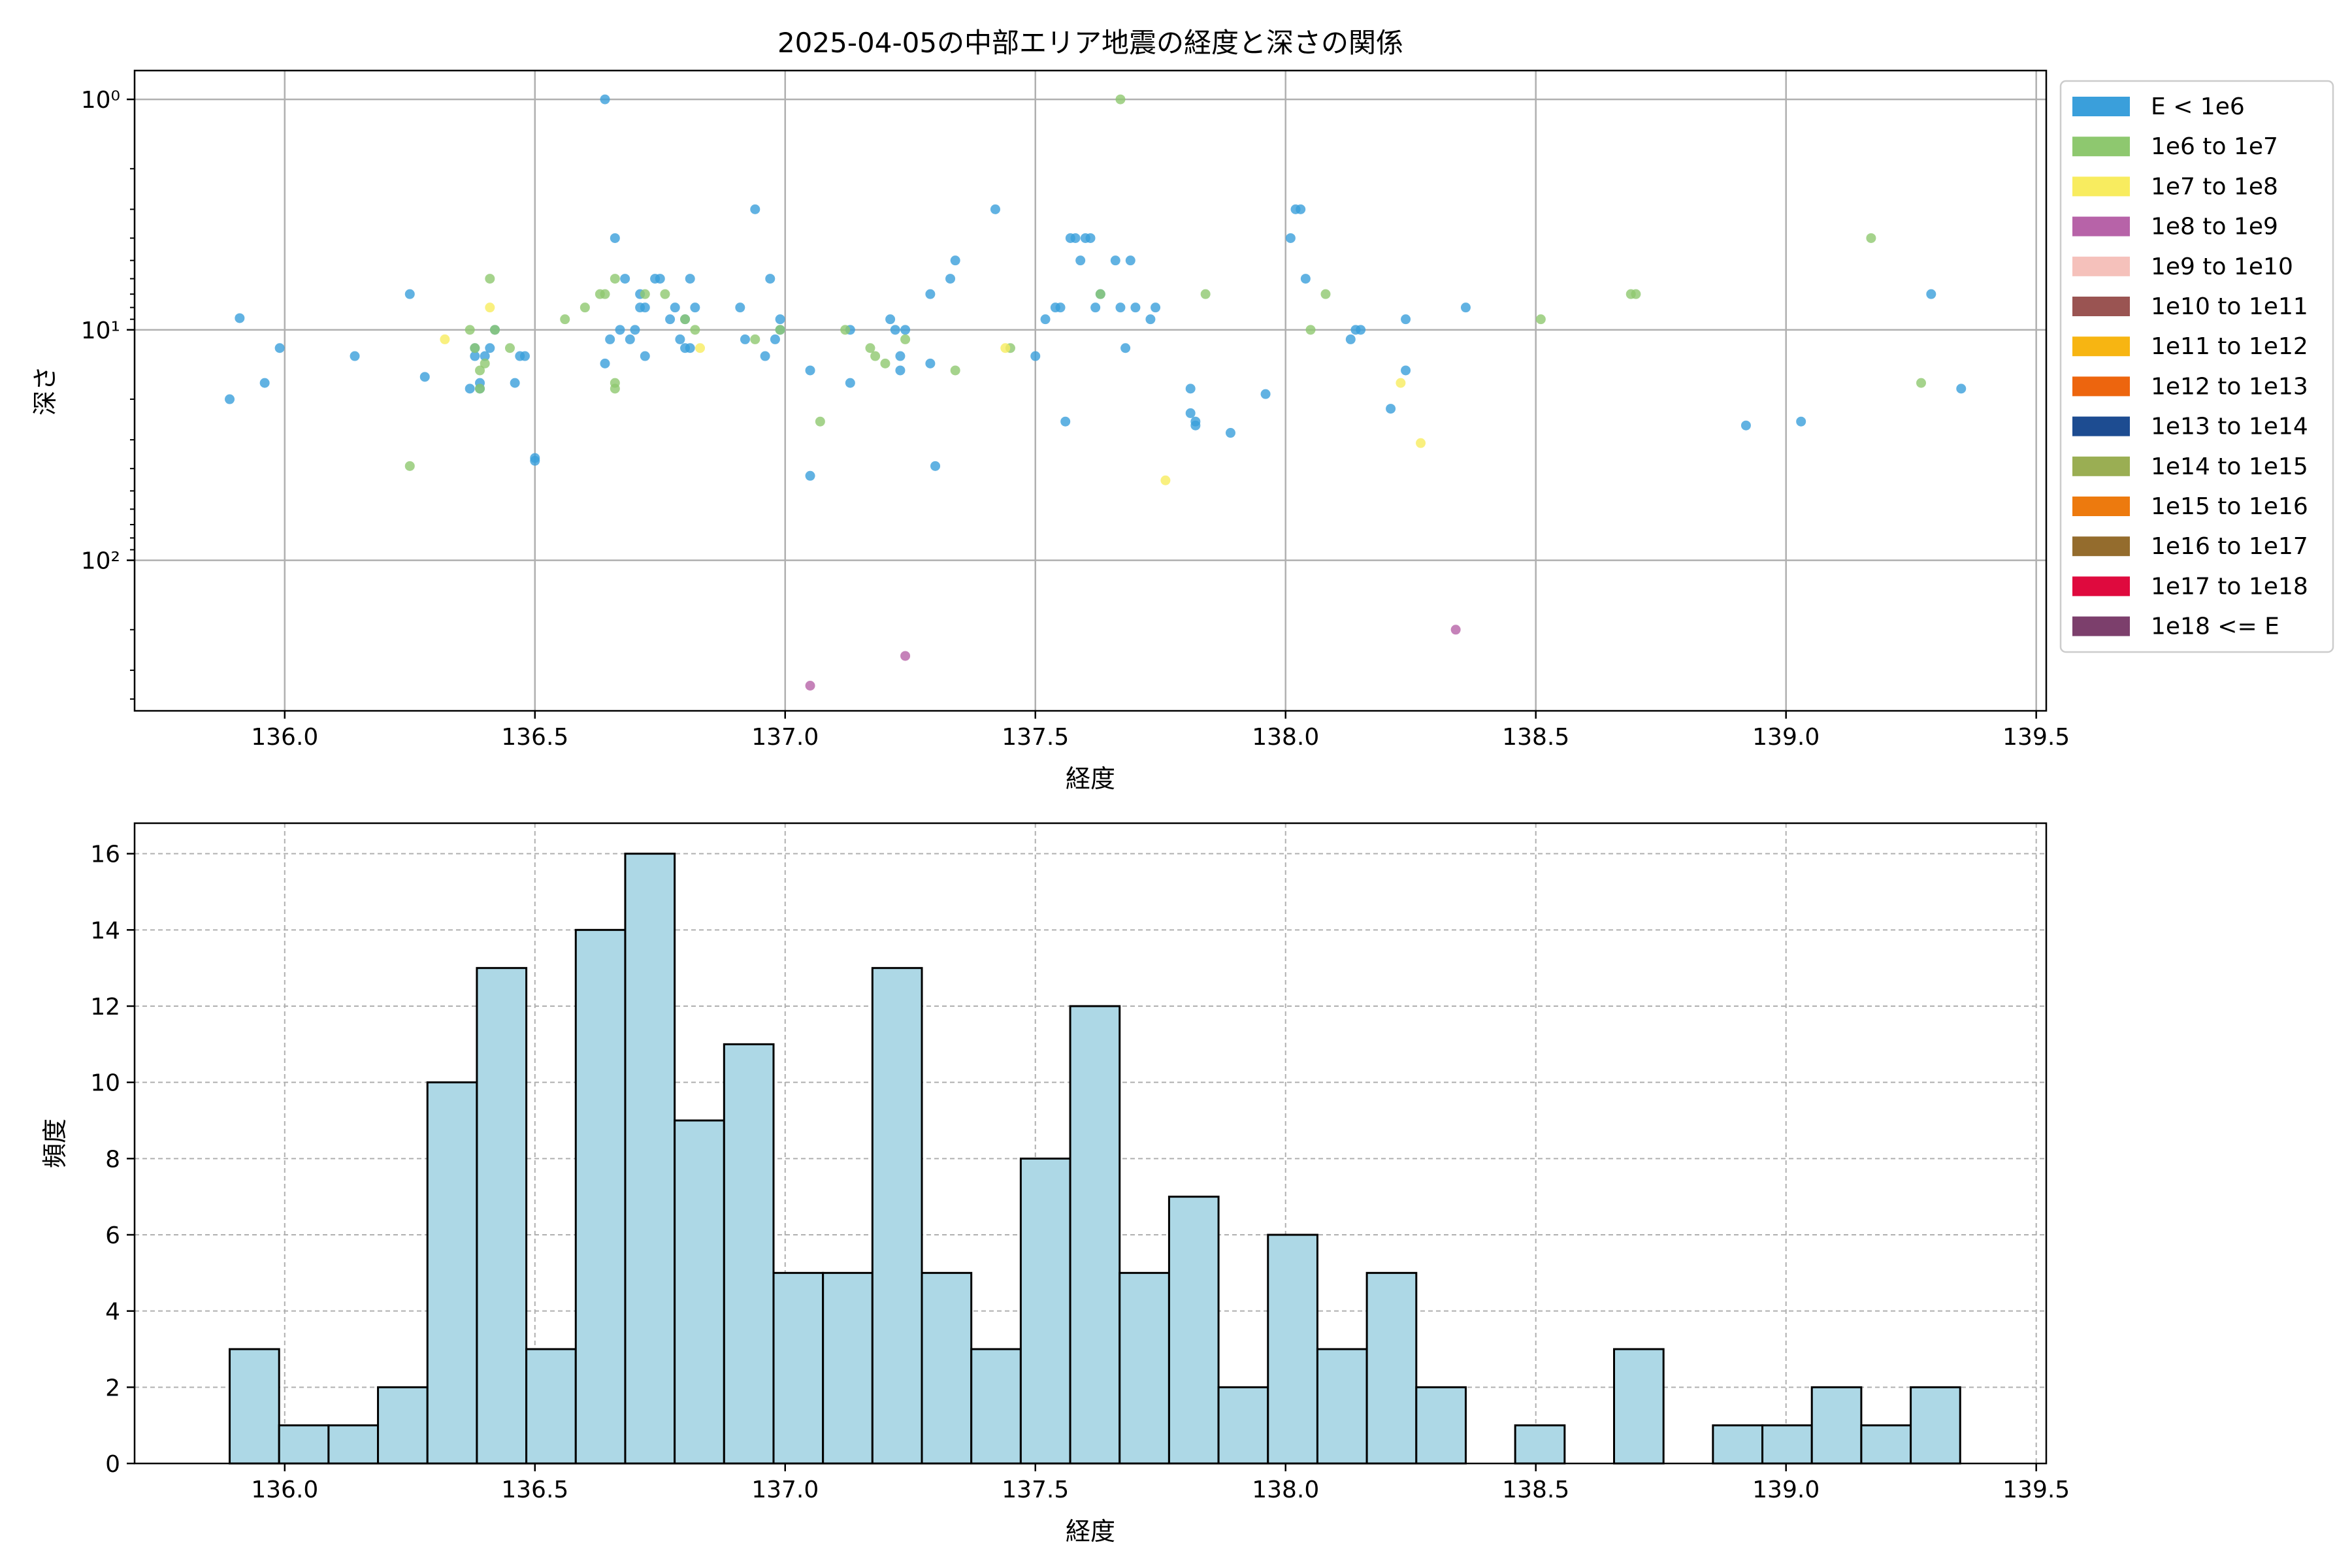 Image resolution: width=2352 pixels, height=1568 pixels. What do you see at coordinates (1535, 737) in the screenshot?
I see `scatter-x-tick-label: 138.5` at bounding box center [1535, 737].